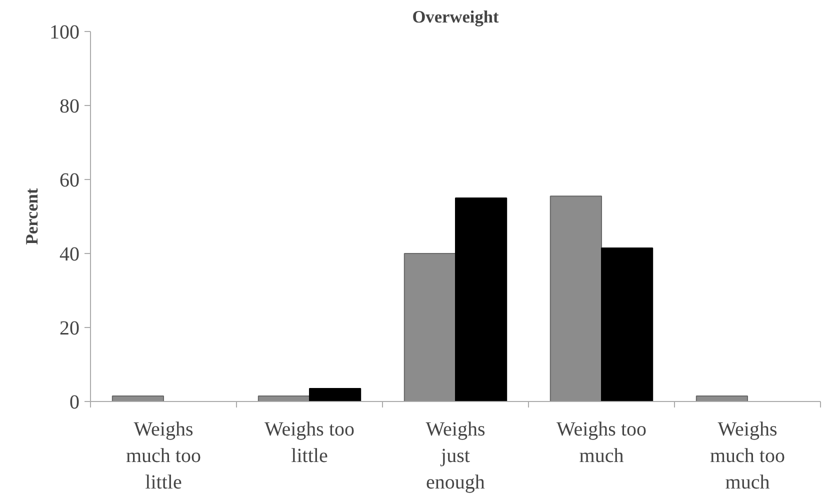  Describe the element at coordinates (65, 33) in the screenshot. I see `y-tick-label: 100` at that location.